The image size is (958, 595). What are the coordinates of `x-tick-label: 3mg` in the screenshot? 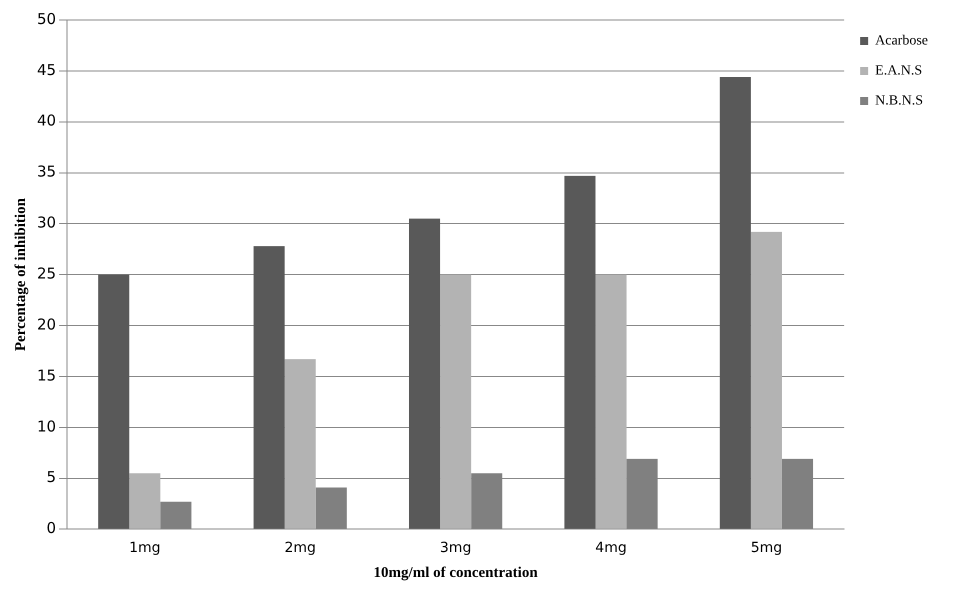 It's located at (456, 548).